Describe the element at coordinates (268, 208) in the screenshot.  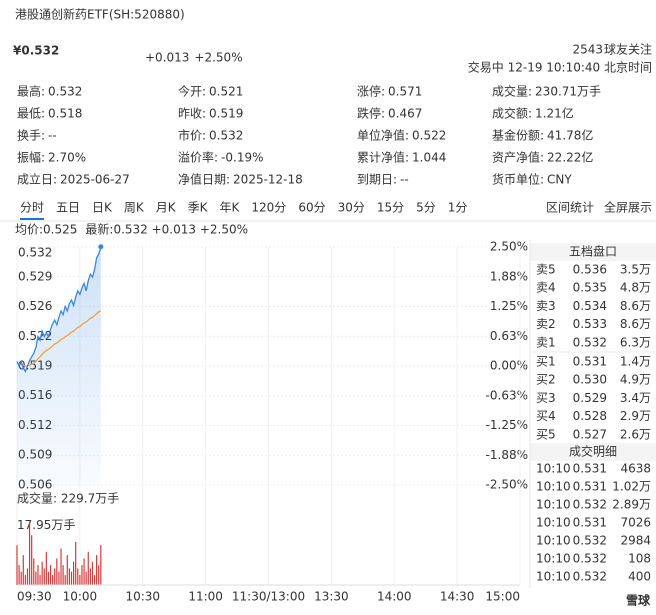
I see `tab: 120分` at that location.